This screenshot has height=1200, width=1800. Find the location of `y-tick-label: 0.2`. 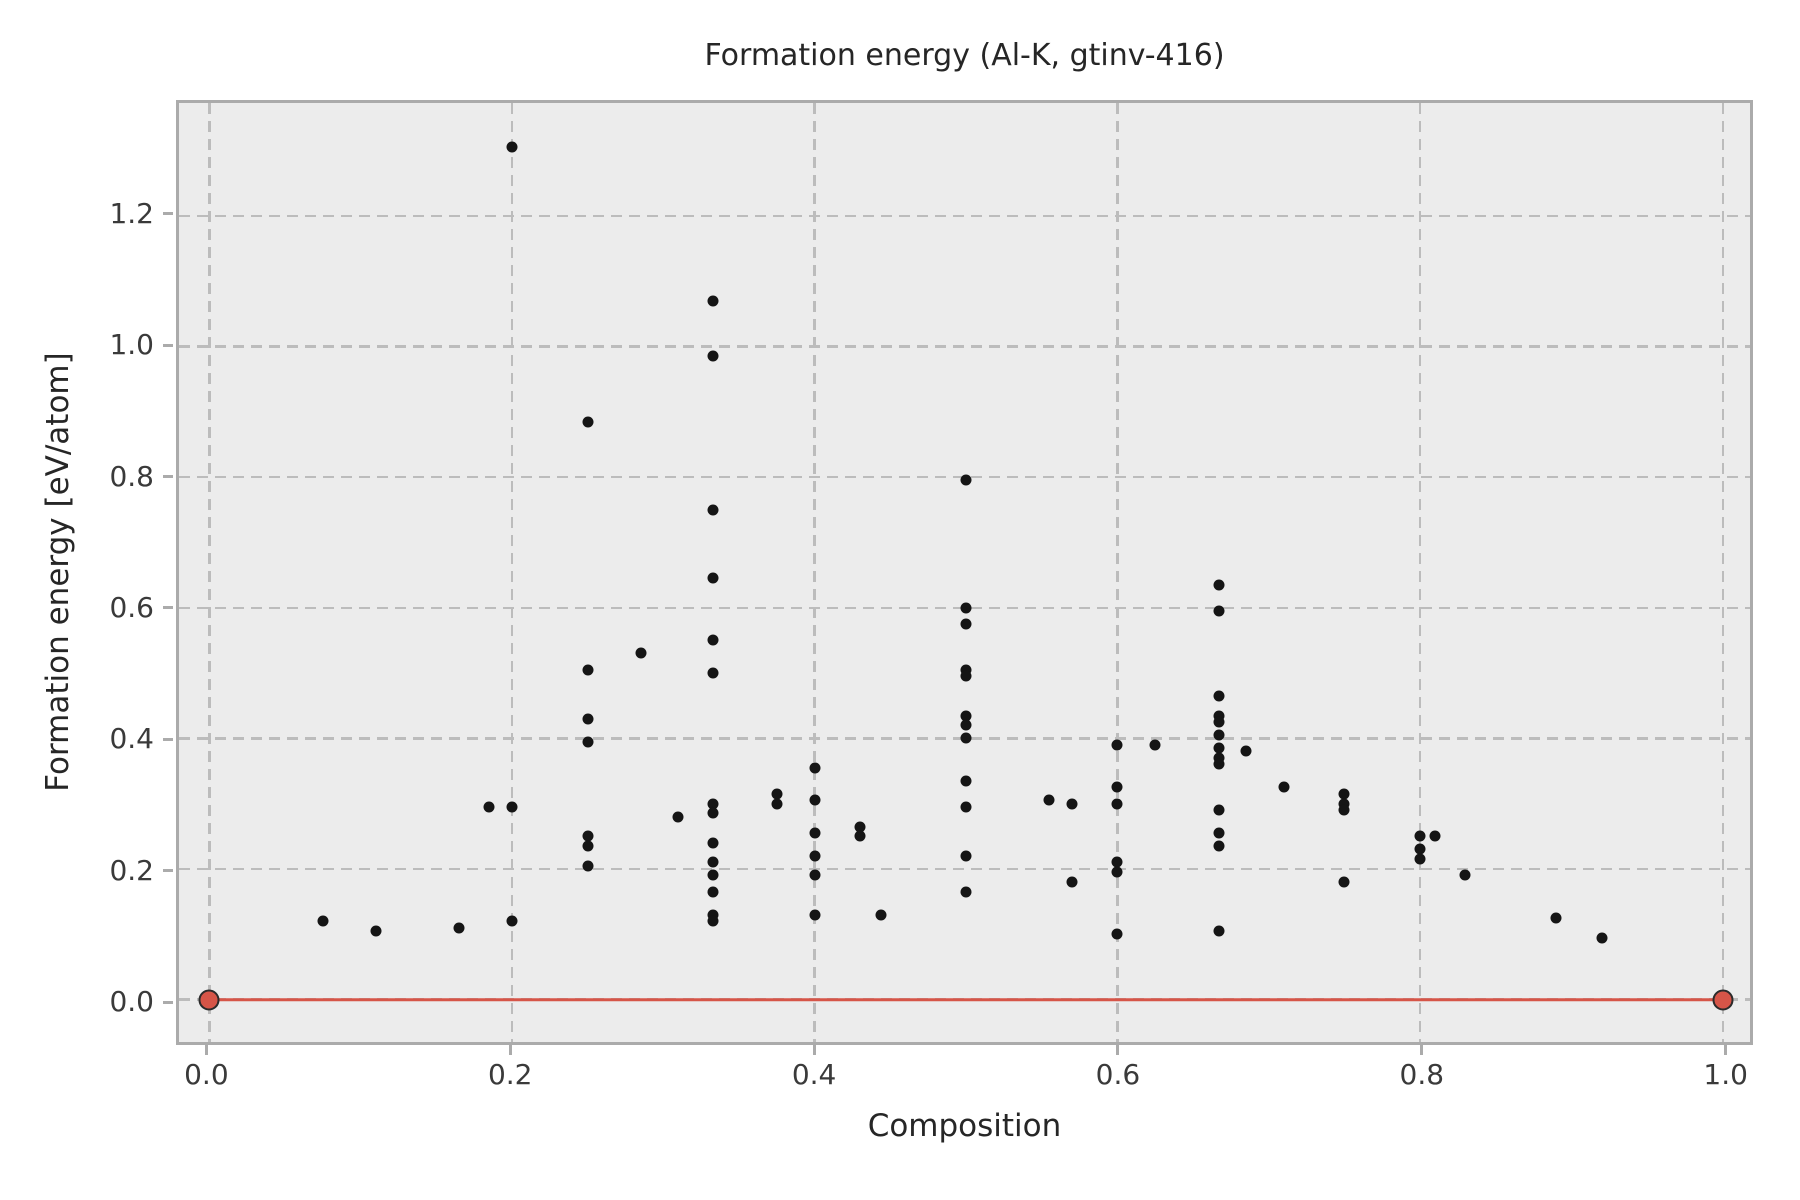

y-tick-label: 0.2 is located at coordinates (131, 870).